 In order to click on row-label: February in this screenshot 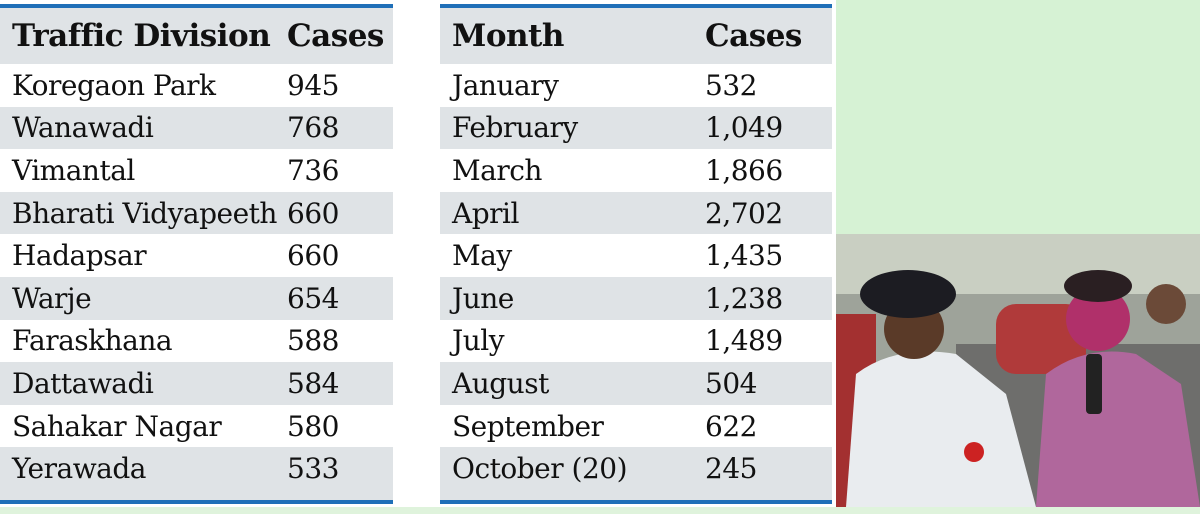, I will do `click(515, 128)`.